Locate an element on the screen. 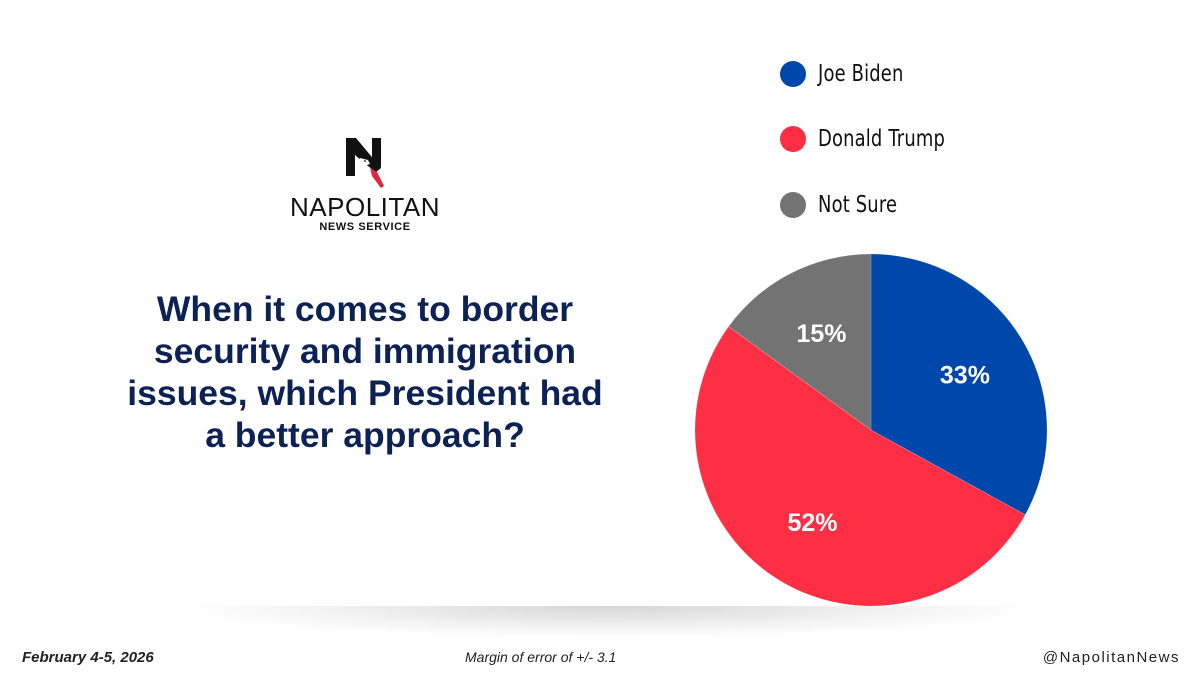  napolitan-logo: NAPOLITAN NEWS SERVICE is located at coordinates (365, 186).